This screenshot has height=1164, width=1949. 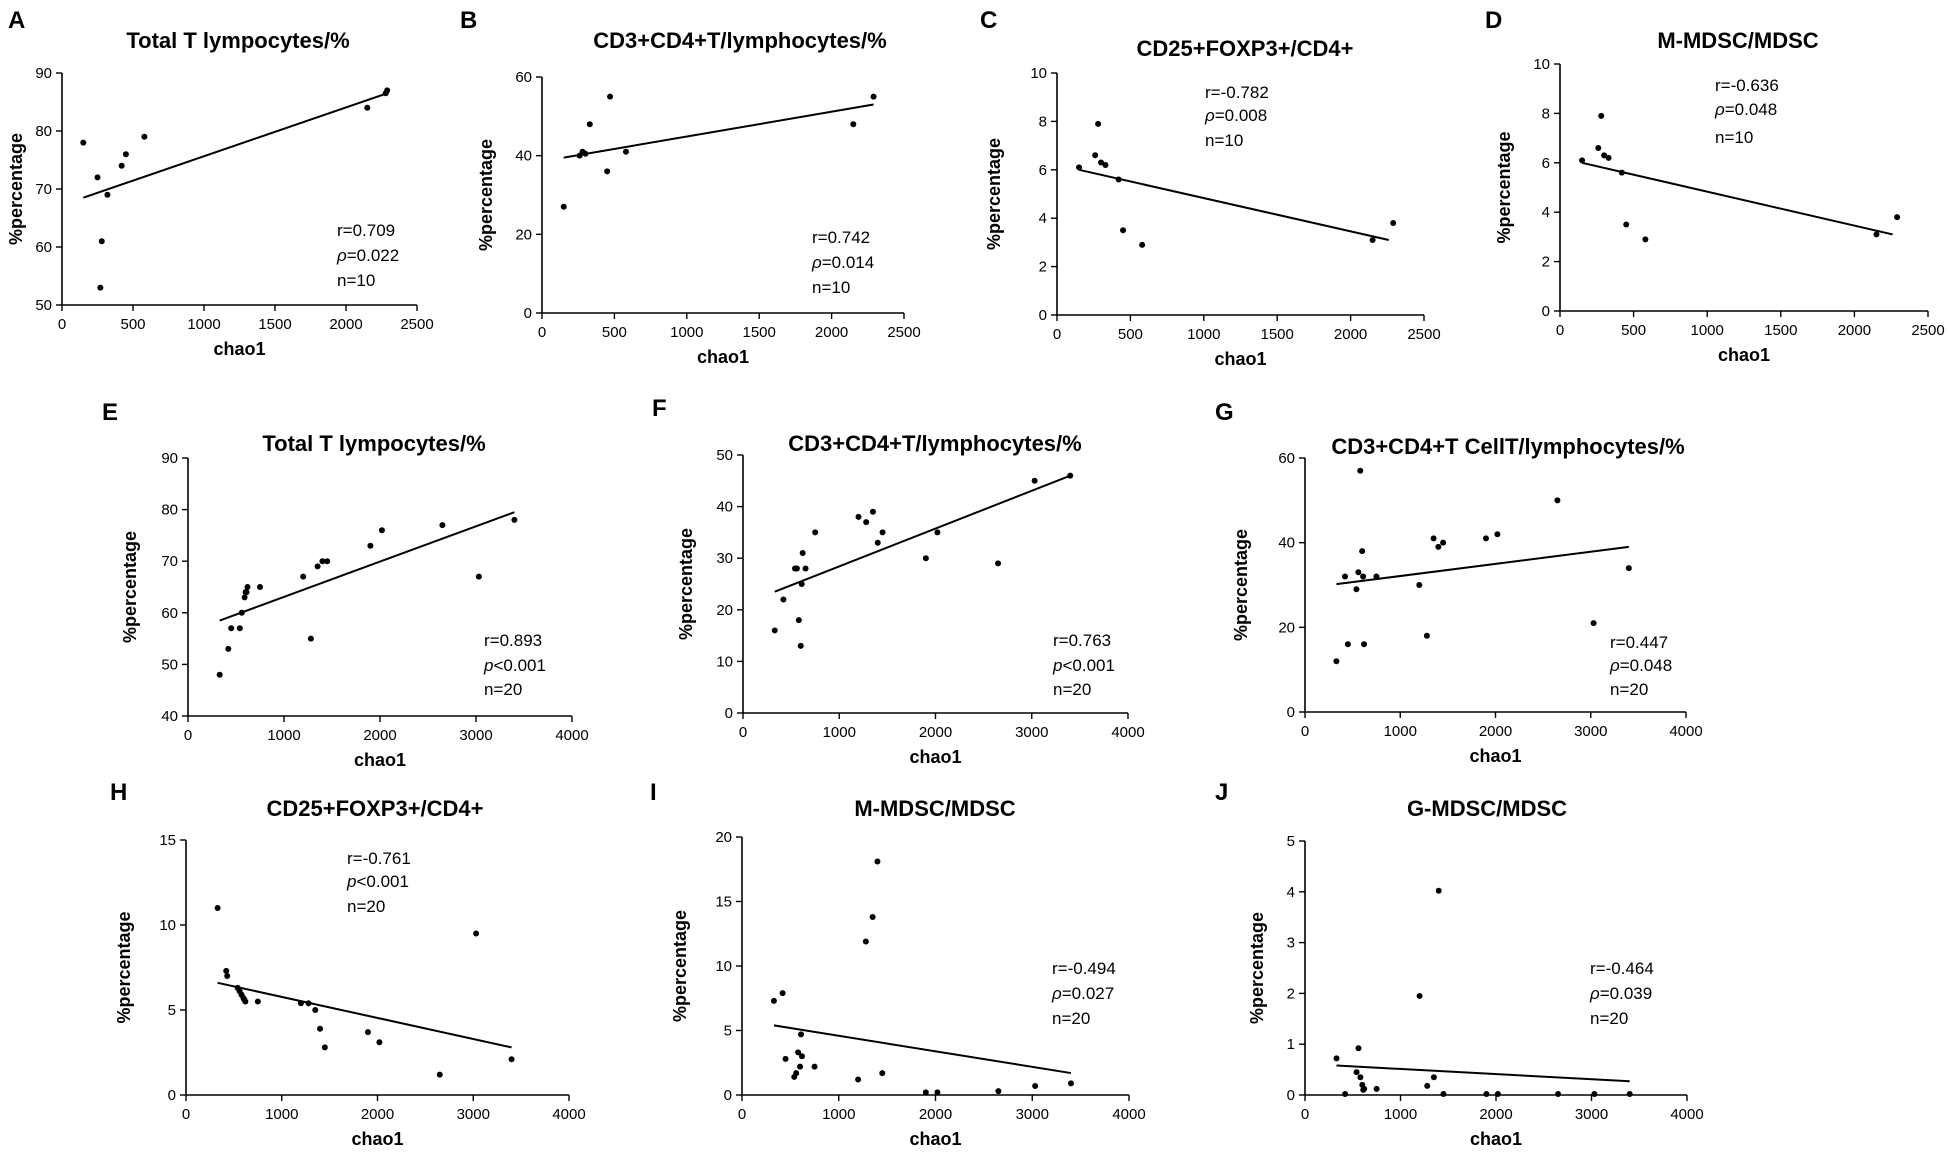 I want to click on stat-p-symbol: ρ, so click(x=1056, y=993).